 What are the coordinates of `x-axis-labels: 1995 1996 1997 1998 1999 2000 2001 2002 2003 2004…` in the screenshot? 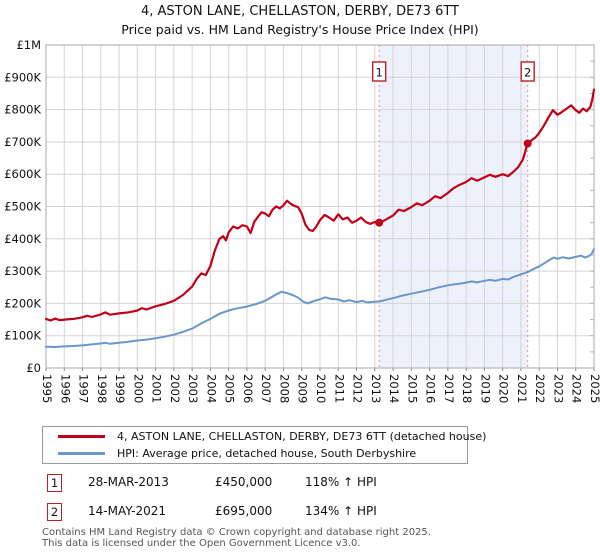 It's located at (320, 388).